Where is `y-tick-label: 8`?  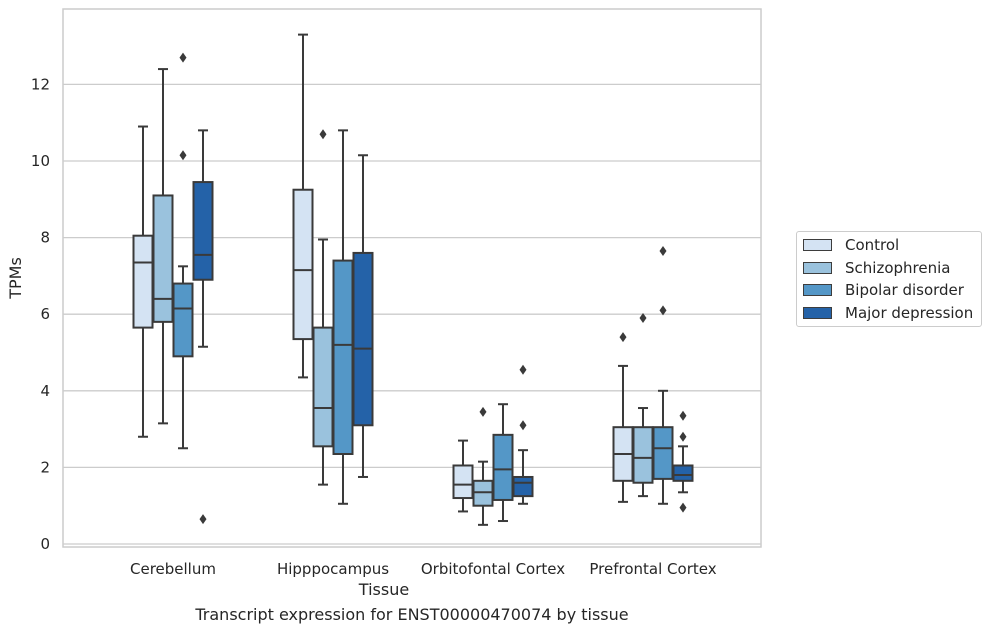 y-tick-label: 8 is located at coordinates (45, 238).